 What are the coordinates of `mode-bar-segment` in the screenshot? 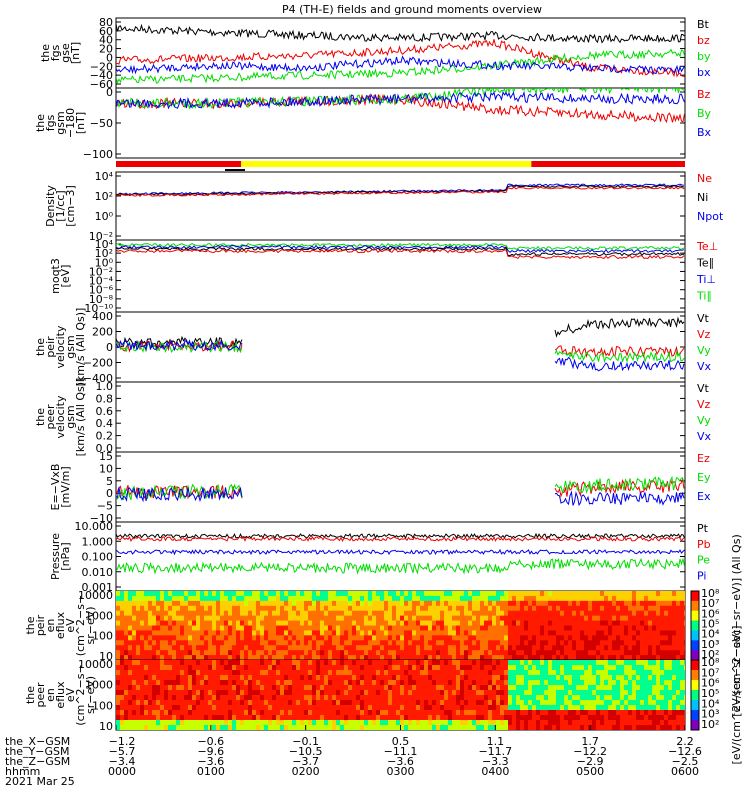 It's located at (179, 164).